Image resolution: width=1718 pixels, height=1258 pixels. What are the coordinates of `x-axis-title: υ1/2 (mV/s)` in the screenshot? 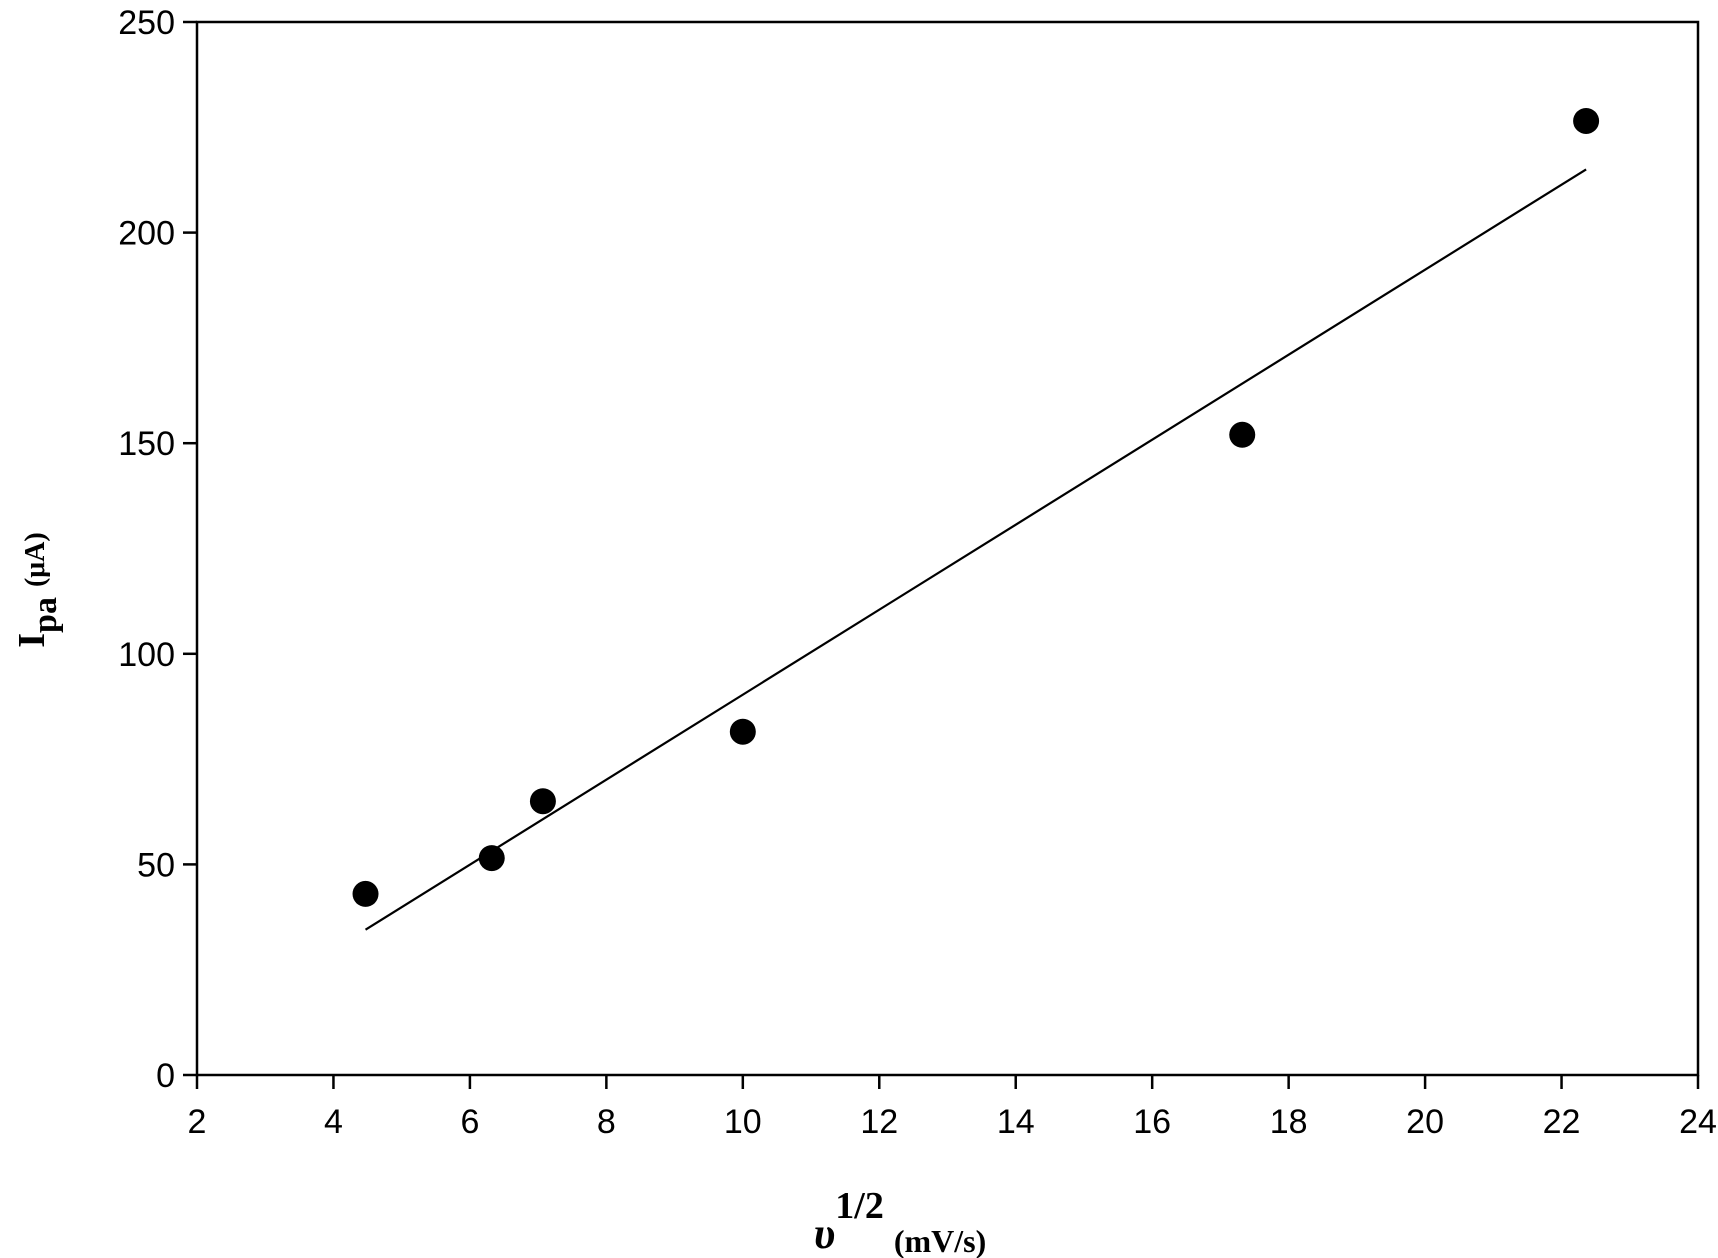 It's located at (900, 1221).